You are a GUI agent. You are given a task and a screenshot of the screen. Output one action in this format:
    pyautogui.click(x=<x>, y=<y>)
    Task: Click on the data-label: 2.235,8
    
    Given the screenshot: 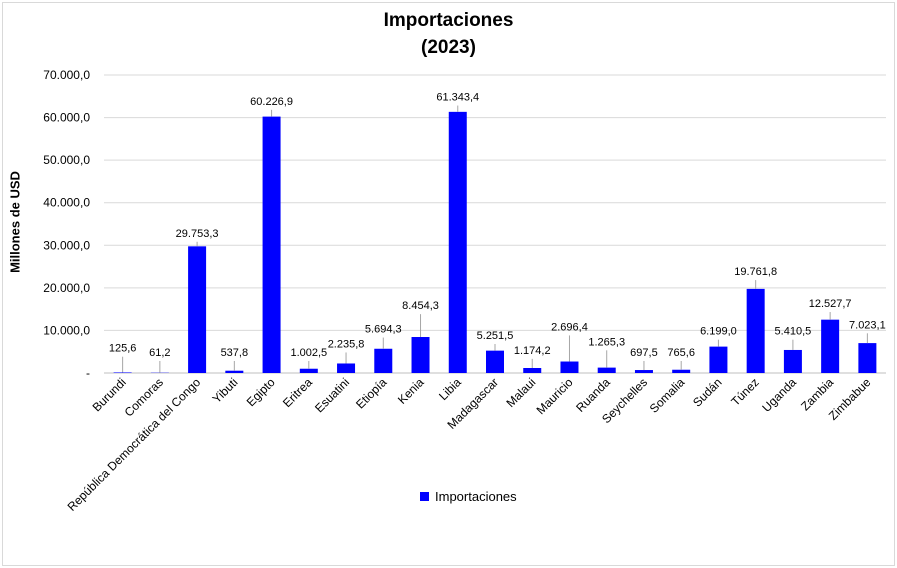 What is the action you would take?
    pyautogui.click(x=346, y=344)
    